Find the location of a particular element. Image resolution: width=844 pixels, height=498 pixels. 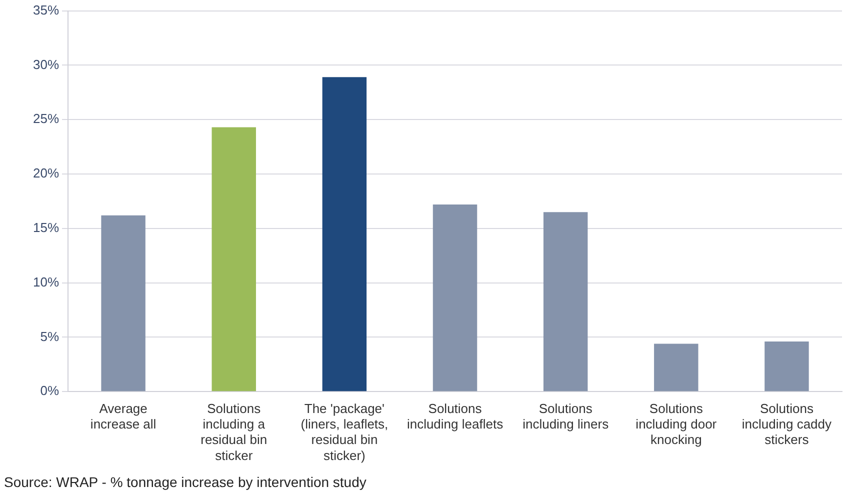

x-tick-label: Solutions including door knocking is located at coordinates (677, 424).